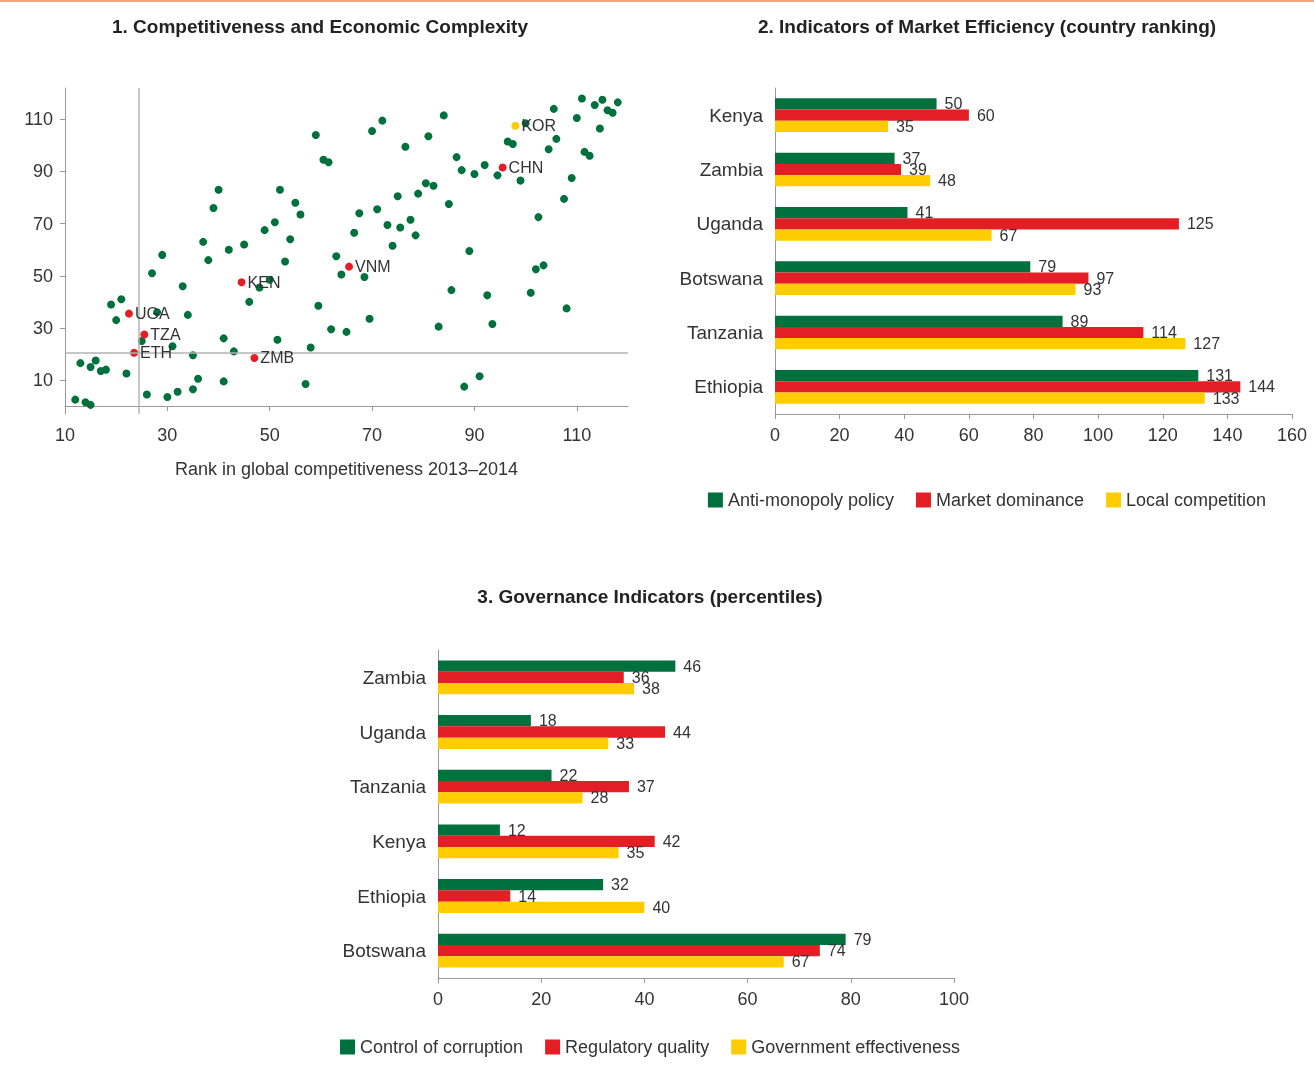 The image size is (1314, 1069). Describe the element at coordinates (953, 104) in the screenshot. I see `data-label: 50` at that location.